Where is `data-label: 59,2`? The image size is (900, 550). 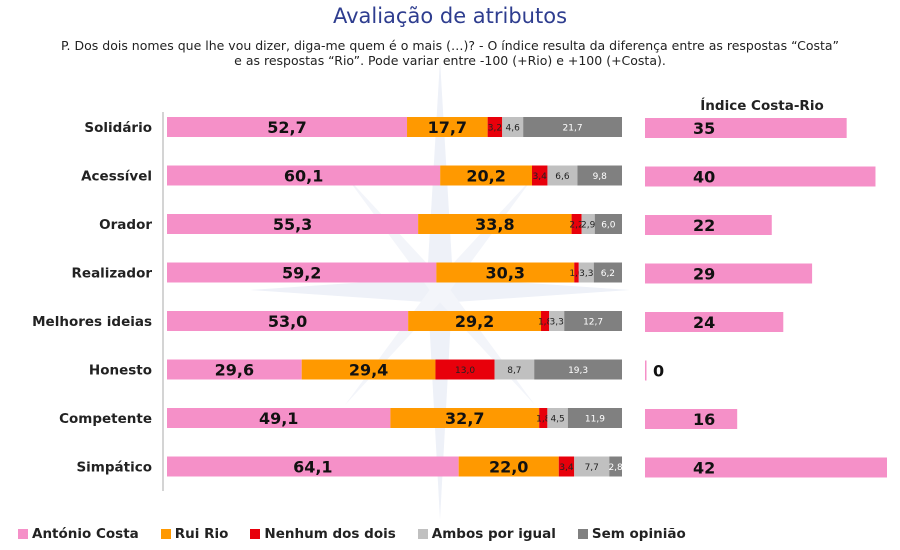
data-label: 59,2 is located at coordinates (301, 273).